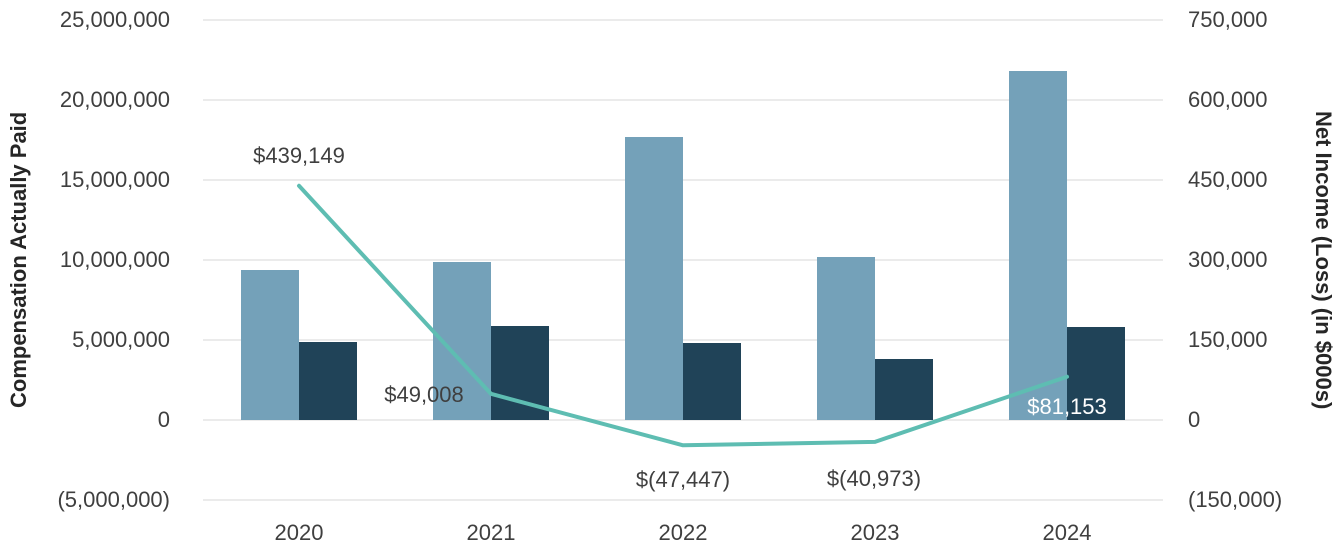 The image size is (1344, 556). I want to click on left-axis-tick: 20,000,000, so click(114, 99).